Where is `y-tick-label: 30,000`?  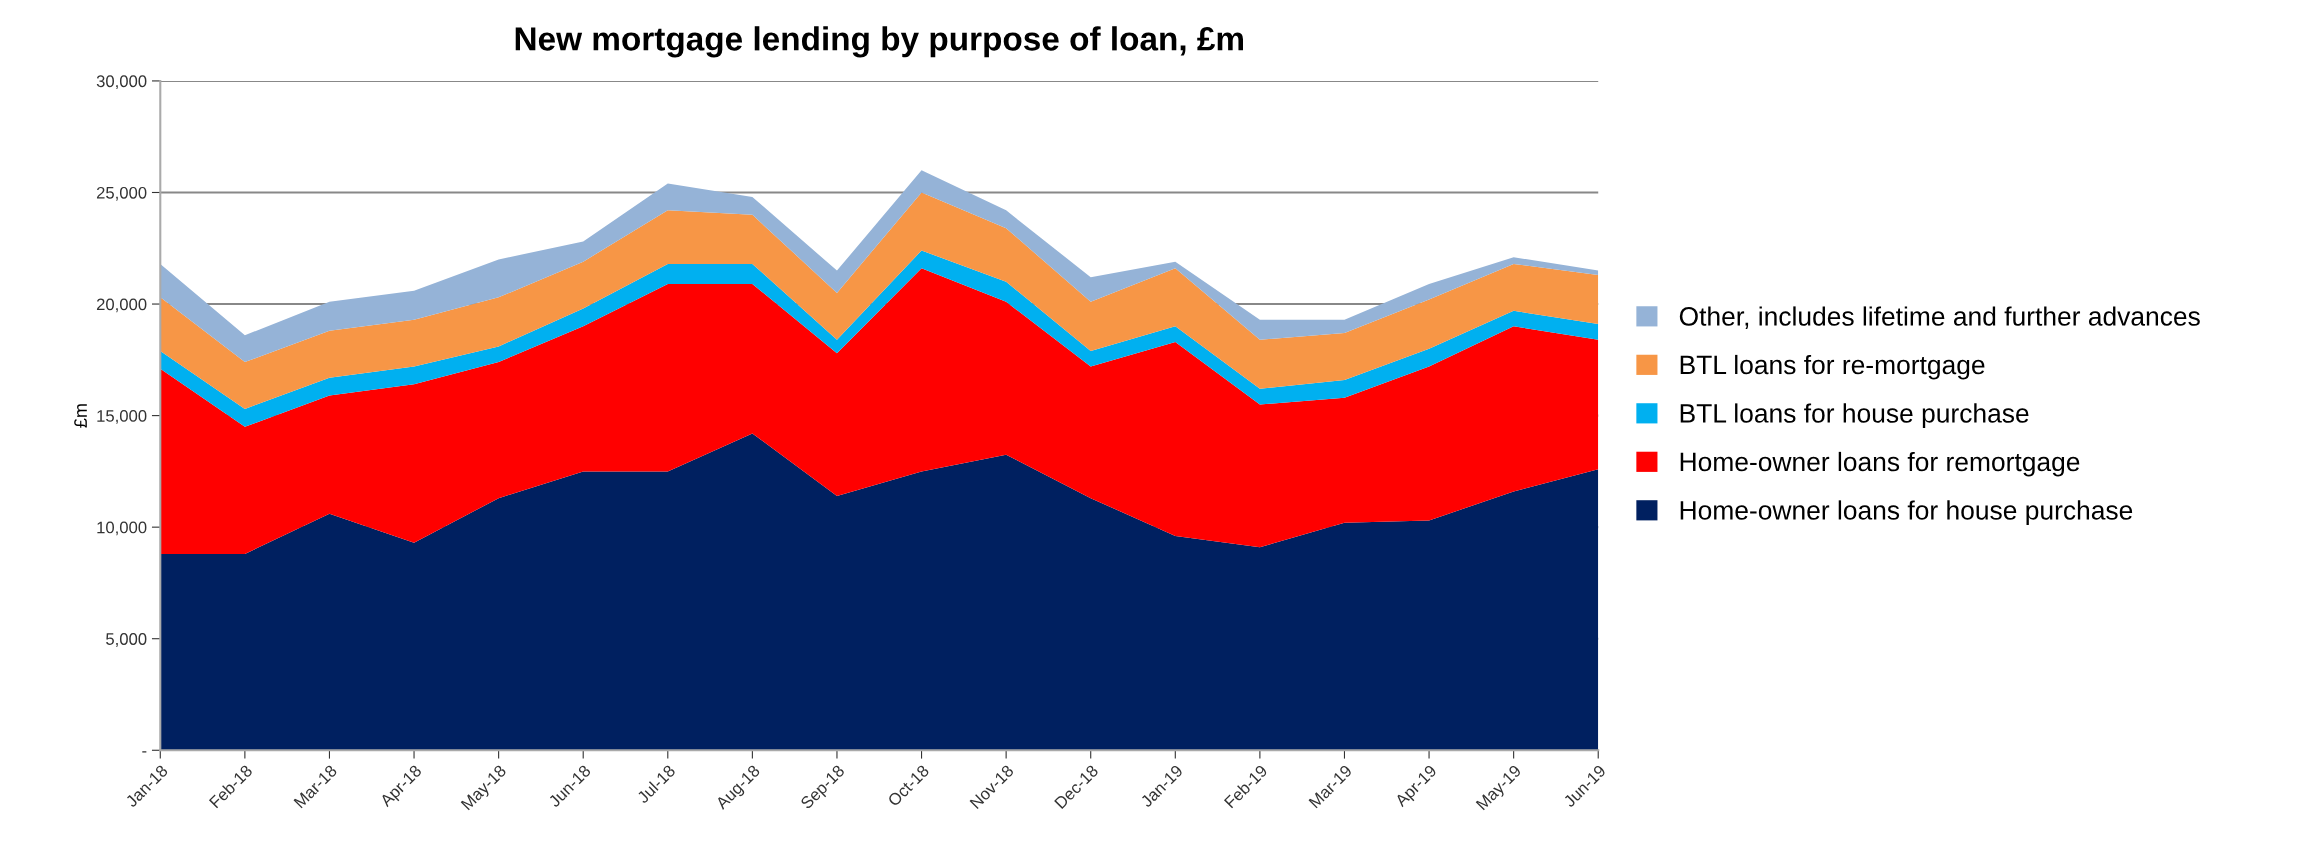
y-tick-label: 30,000 is located at coordinates (121, 82).